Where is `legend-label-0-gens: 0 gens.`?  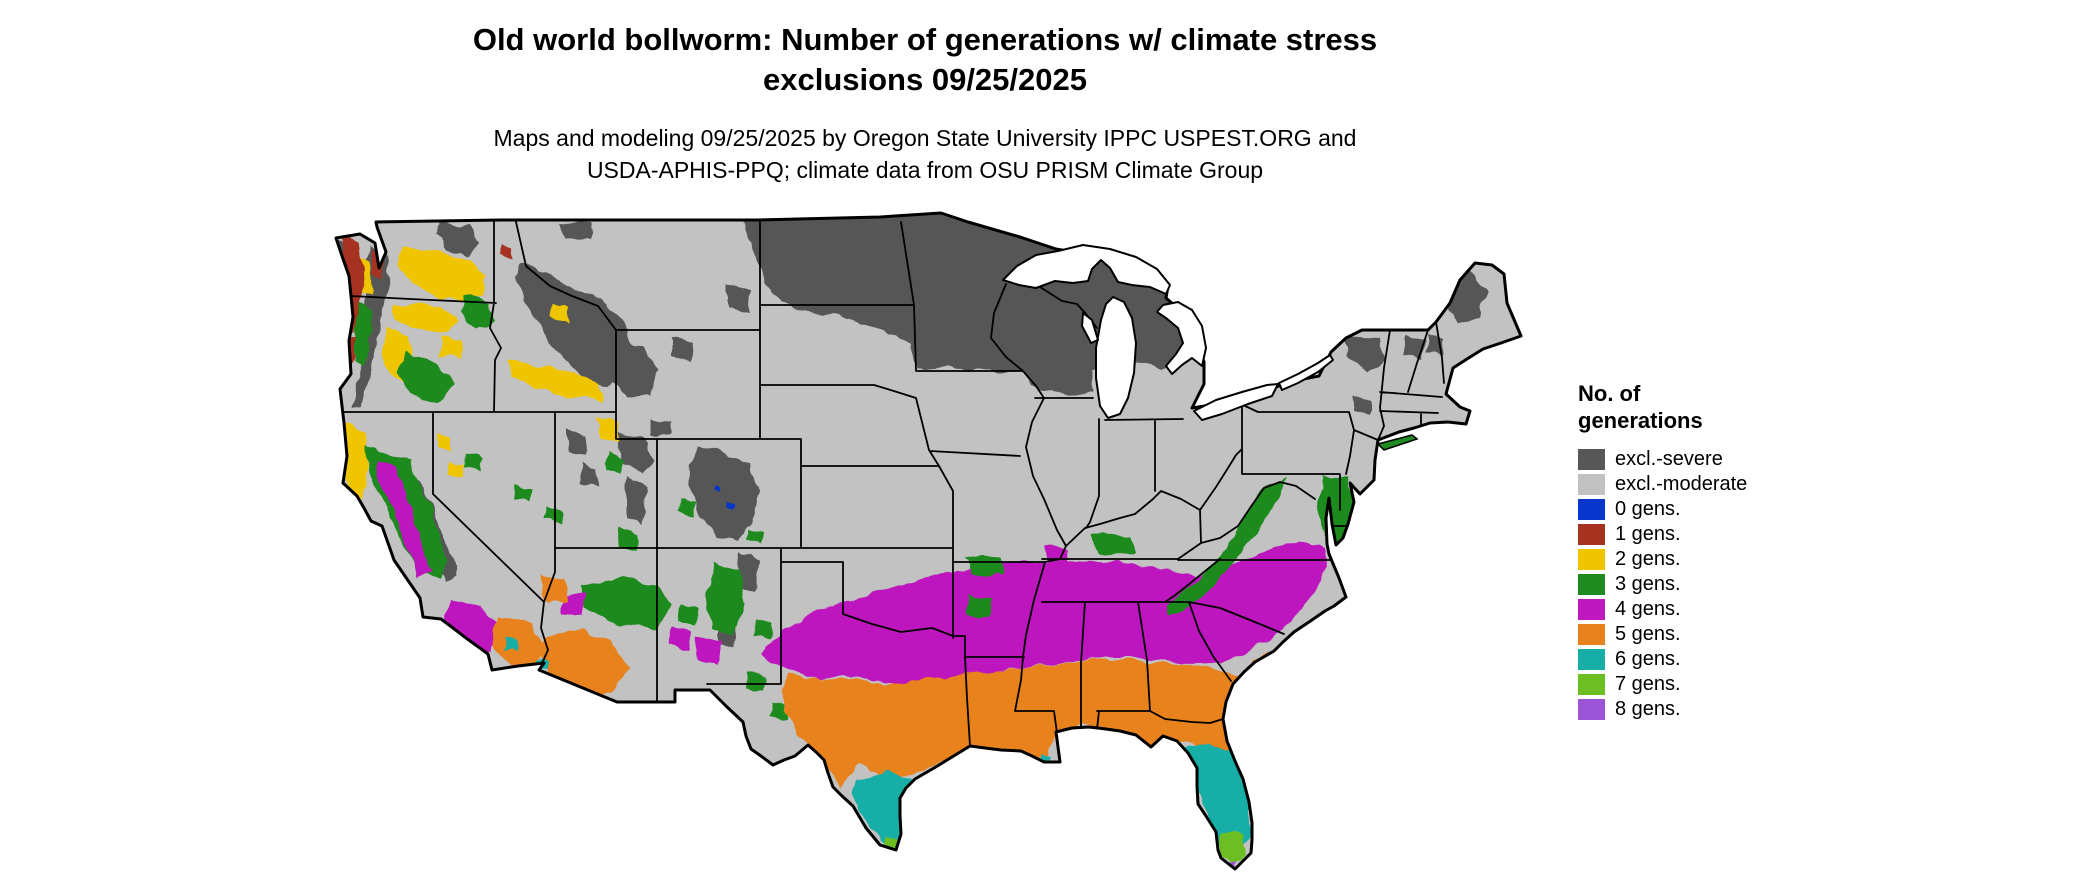 legend-label-0-gens: 0 gens. is located at coordinates (1648, 509).